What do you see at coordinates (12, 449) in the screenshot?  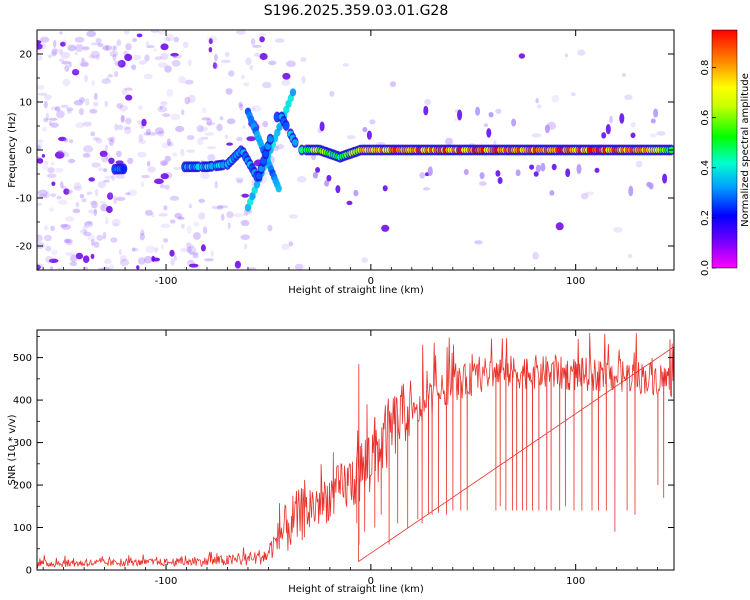 I see `snr-y-label: SNR (10 * v/v)` at bounding box center [12, 449].